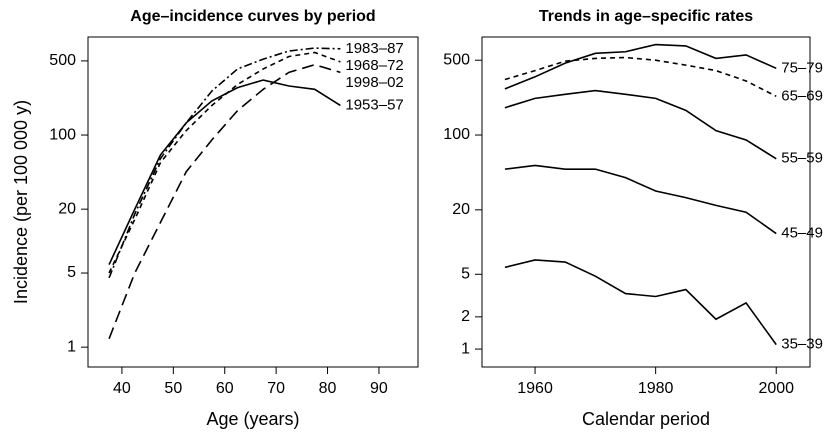  I want to click on y-axis-label: Incidence (per 100 000 y), so click(21, 202).